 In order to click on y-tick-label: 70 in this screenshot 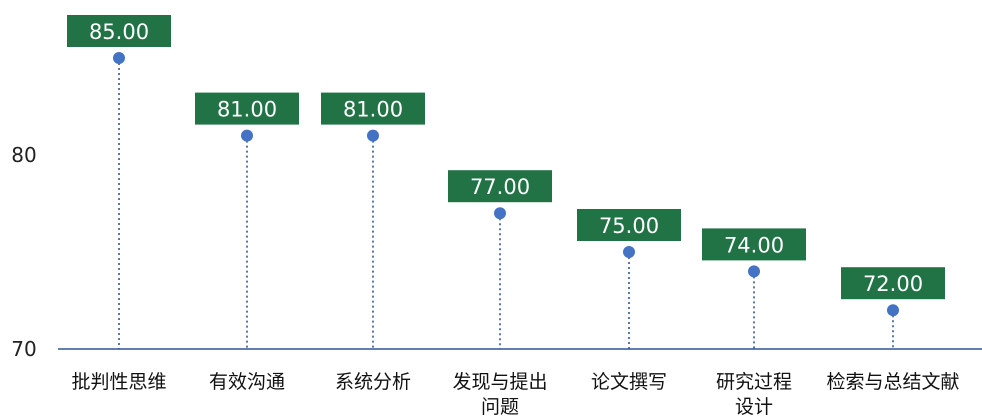, I will do `click(23, 349)`.